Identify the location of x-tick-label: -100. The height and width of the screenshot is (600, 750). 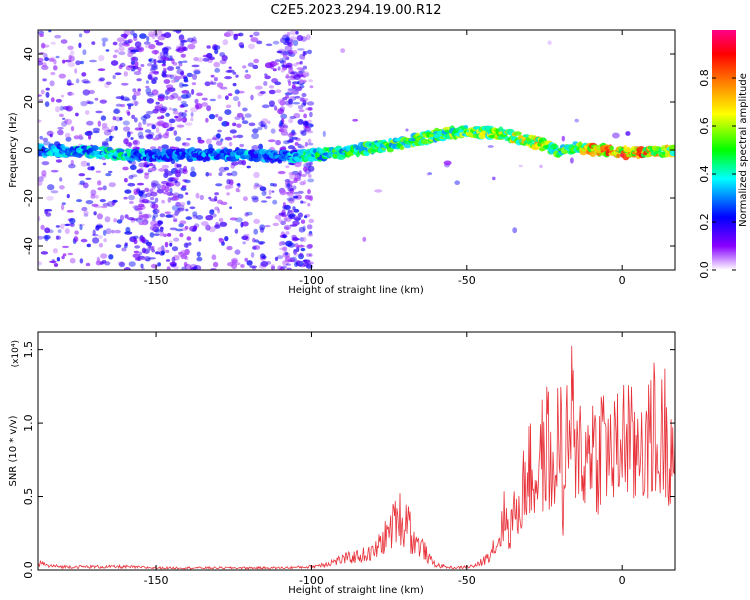
(311, 280).